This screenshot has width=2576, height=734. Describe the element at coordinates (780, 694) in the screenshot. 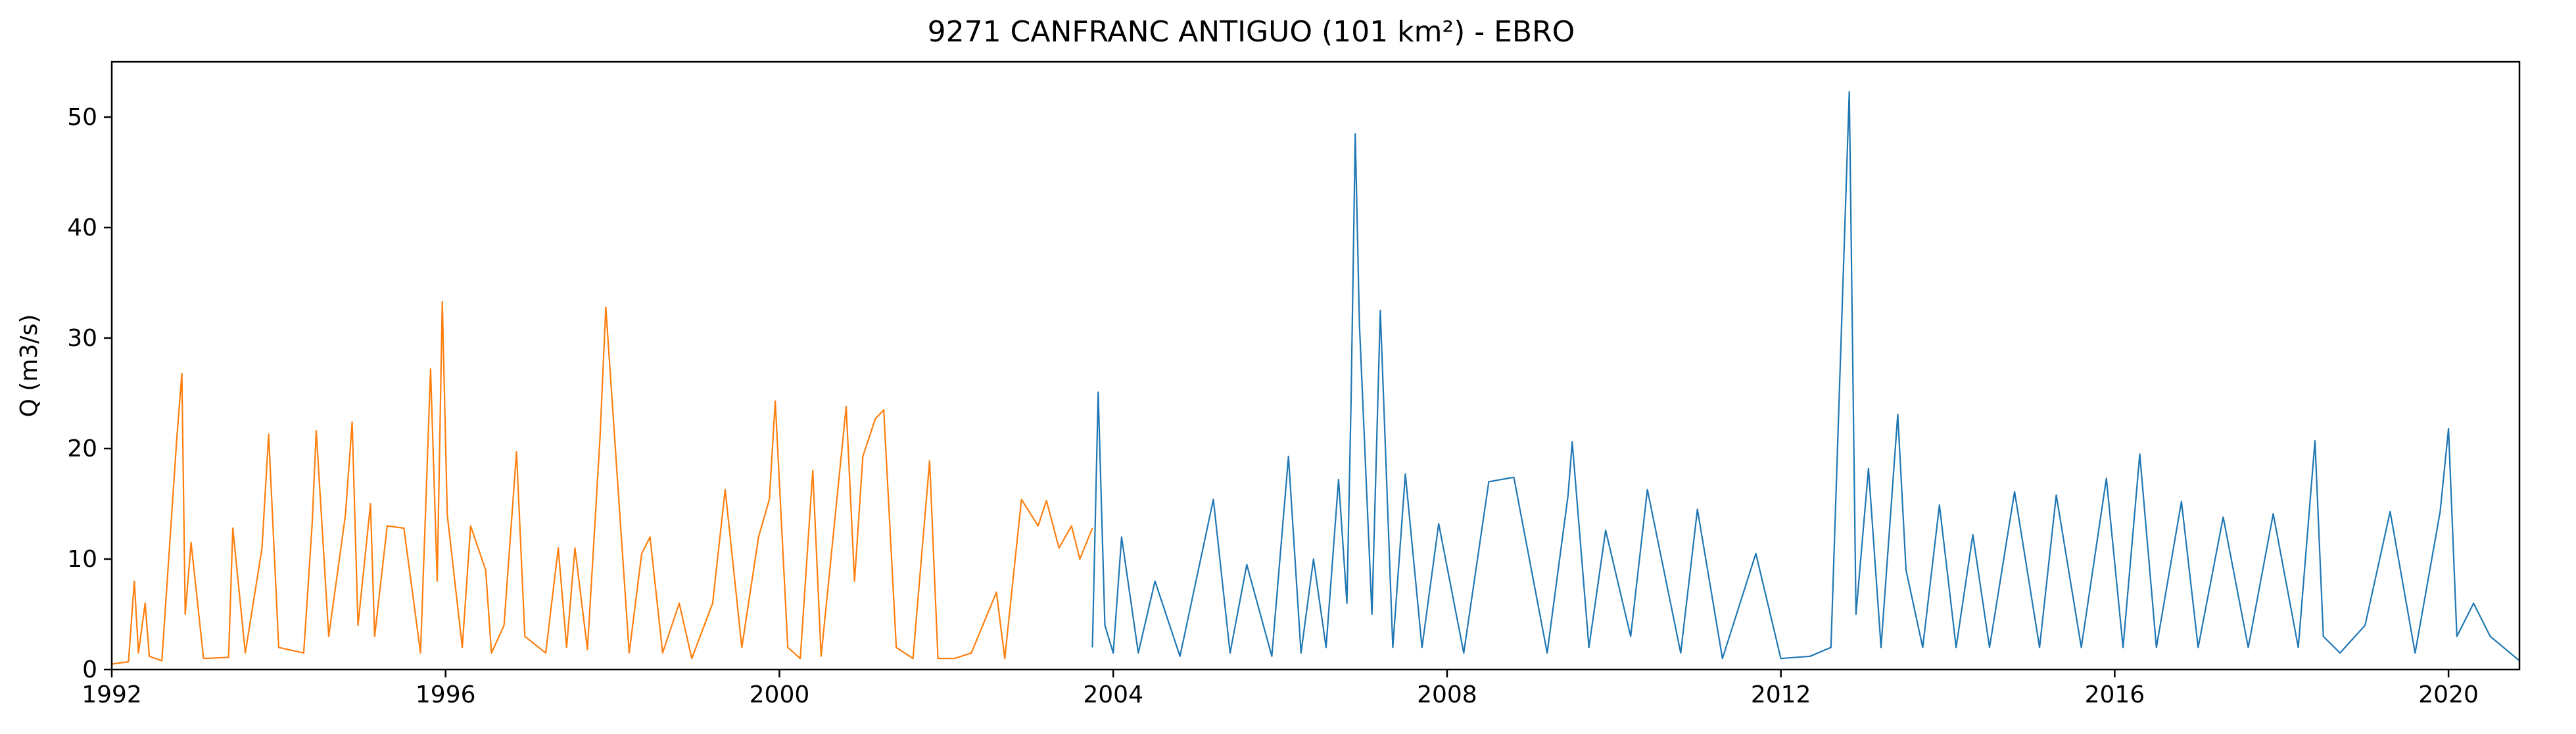

I see `x-tick-label: 2000` at that location.